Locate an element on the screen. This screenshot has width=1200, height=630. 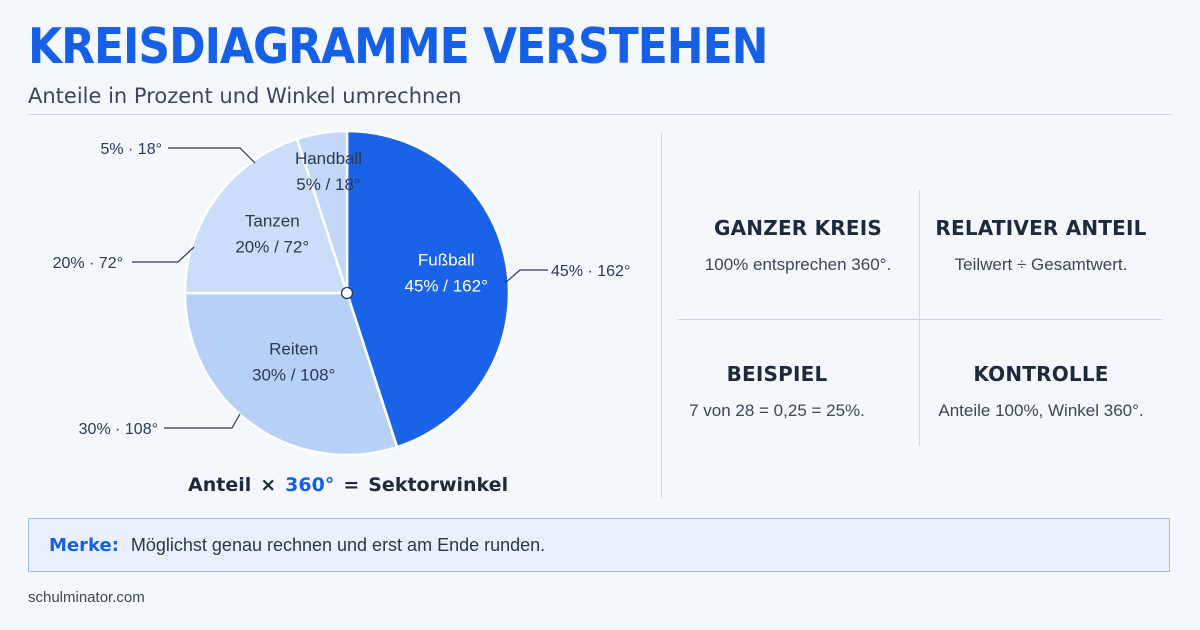
pie-center-dot is located at coordinates (347, 293).